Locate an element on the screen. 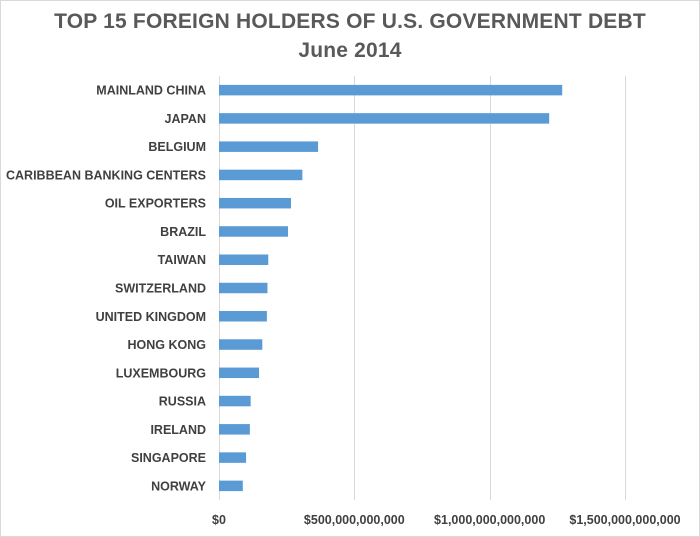 Image resolution: width=700 pixels, height=537 pixels. category-label-5: BRAZIL is located at coordinates (183, 232).